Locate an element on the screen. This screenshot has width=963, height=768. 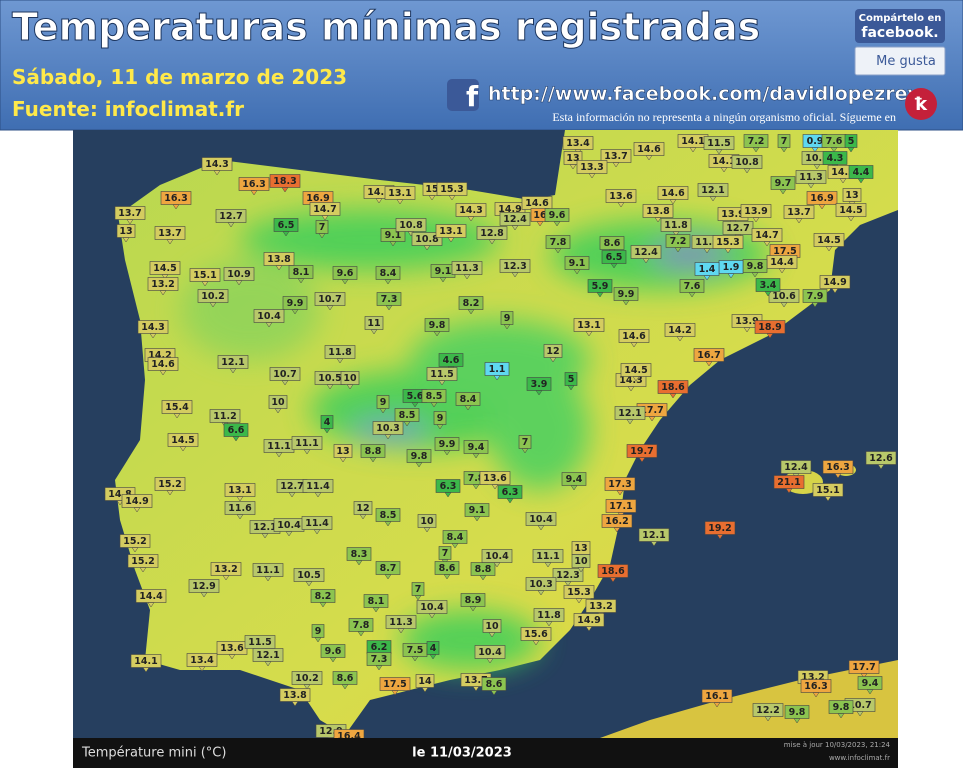
footer-site: www.infoclimat.fr is located at coordinates (859, 758).